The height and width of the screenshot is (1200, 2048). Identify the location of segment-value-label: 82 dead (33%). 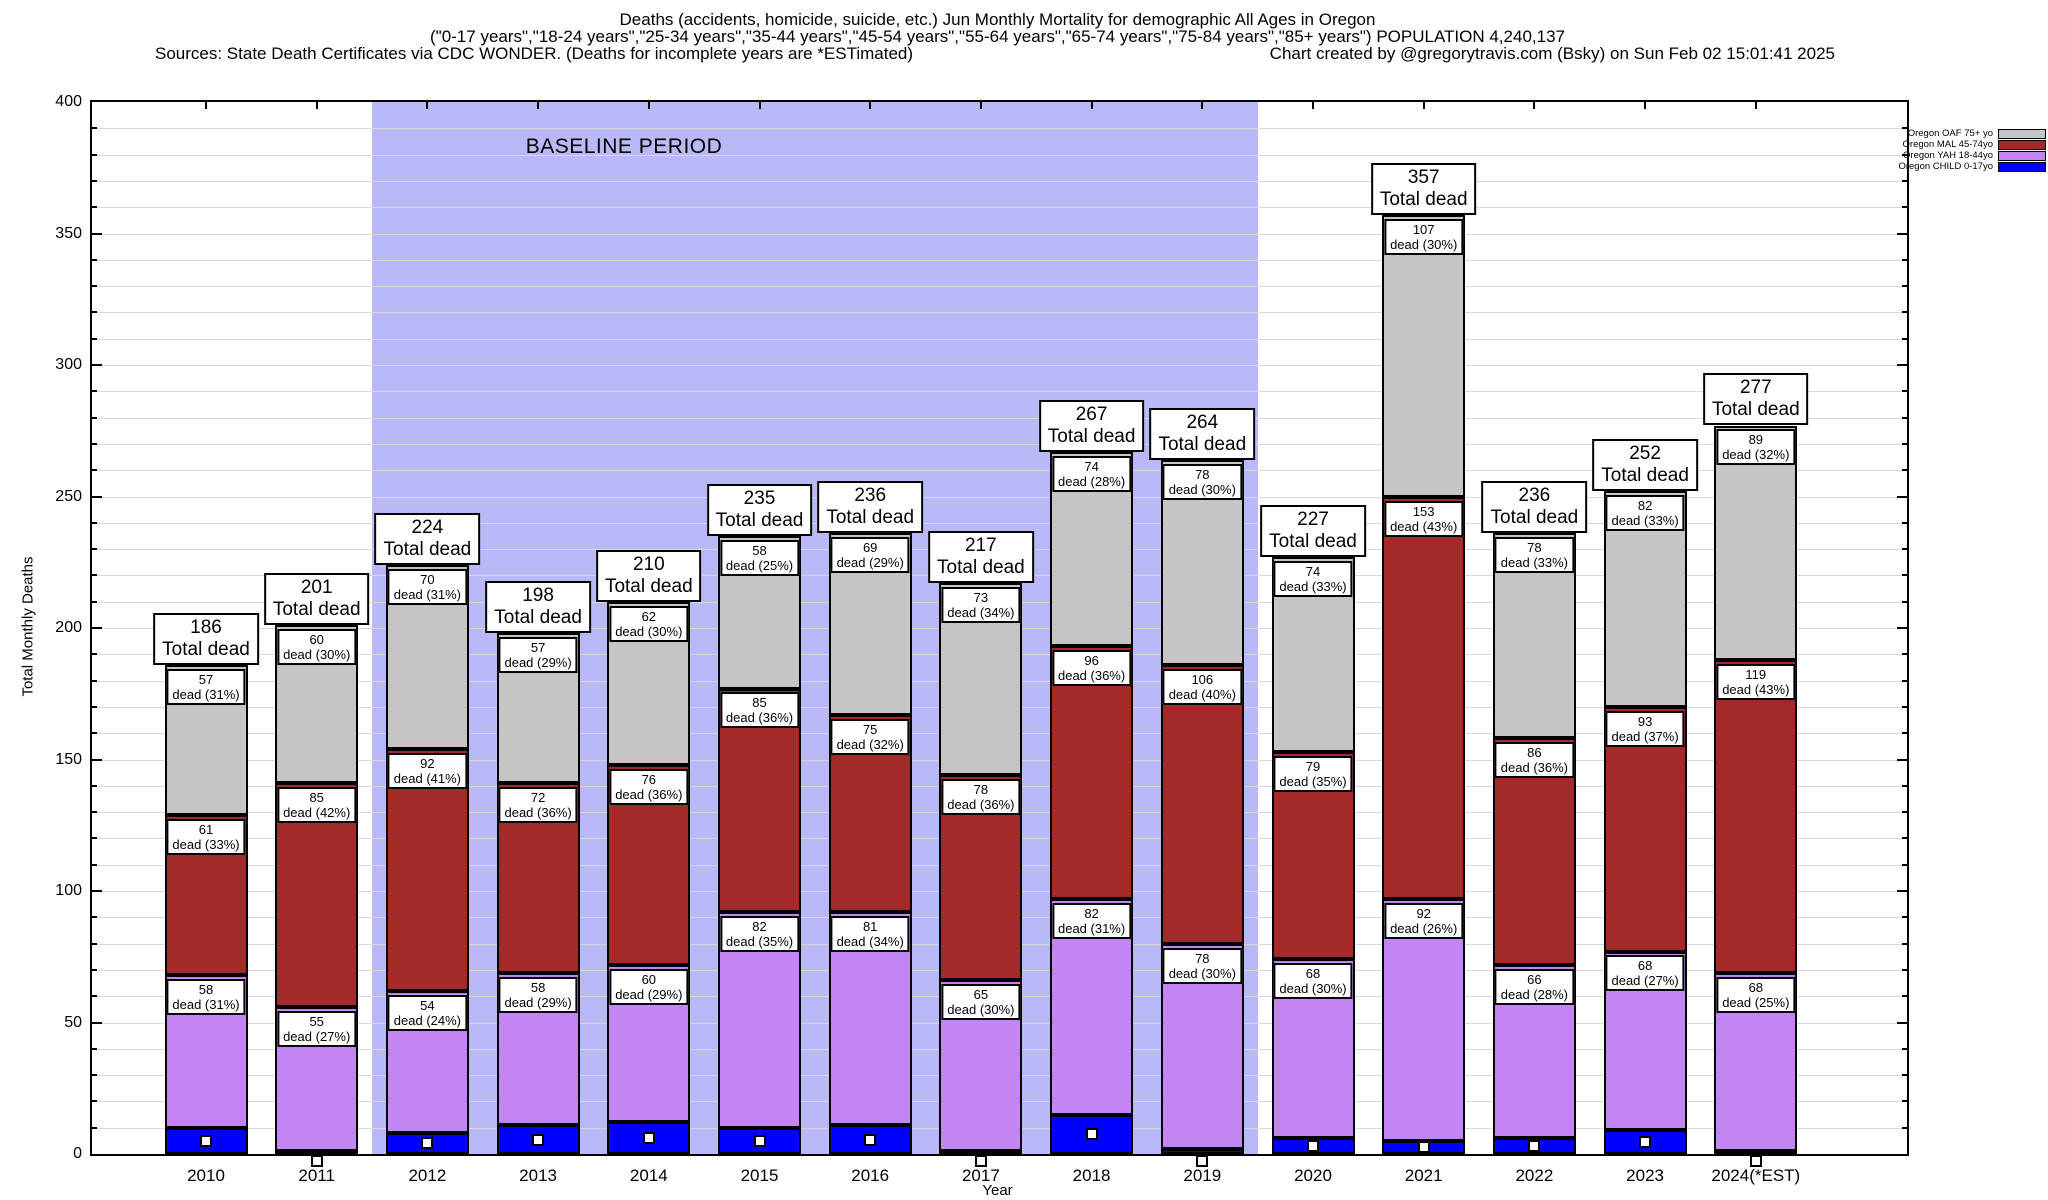
(1645, 513).